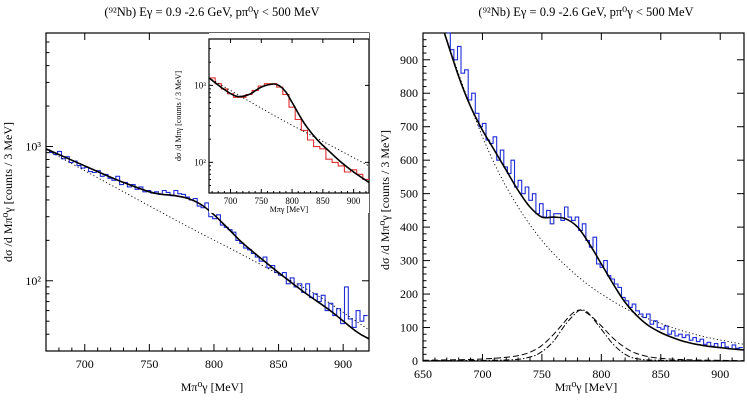  What do you see at coordinates (409, 328) in the screenshot?
I see `y-tick-label: 100` at bounding box center [409, 328].